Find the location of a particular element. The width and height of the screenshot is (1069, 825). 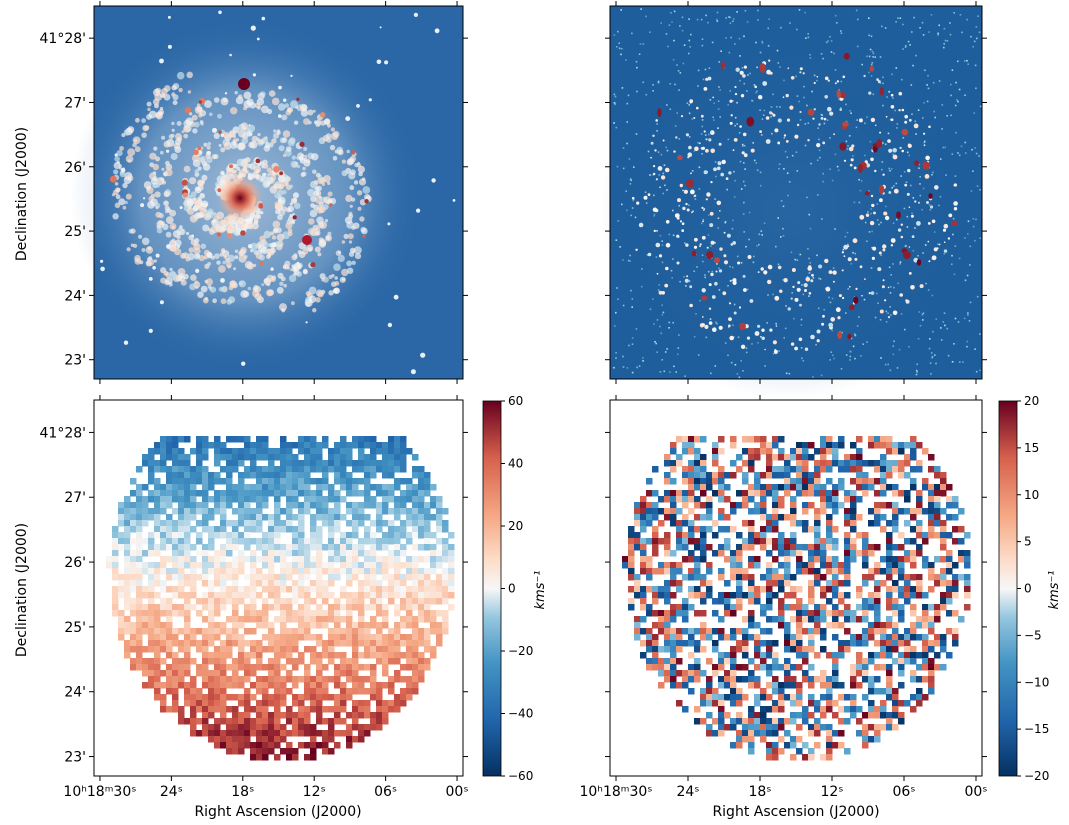

star is located at coordinates (386, 62).